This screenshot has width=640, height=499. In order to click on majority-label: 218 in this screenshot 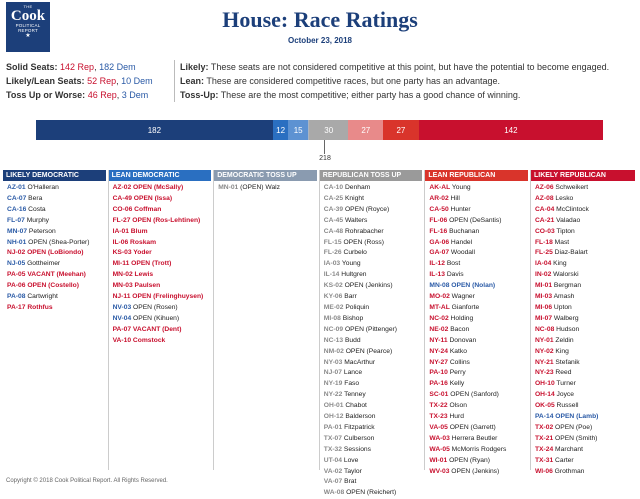, I will do `click(325, 158)`.